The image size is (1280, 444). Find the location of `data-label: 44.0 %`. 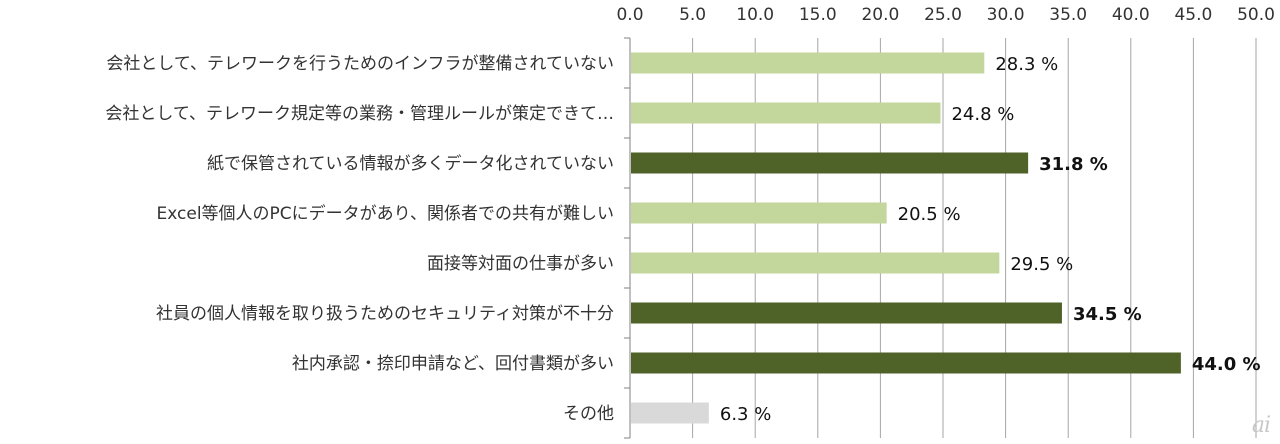

data-label: 44.0 % is located at coordinates (1226, 364).